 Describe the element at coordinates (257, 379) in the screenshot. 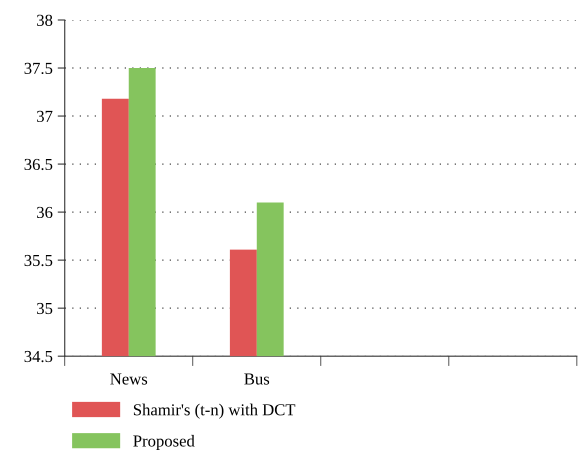

I see `x-tick-label: Bus` at that location.